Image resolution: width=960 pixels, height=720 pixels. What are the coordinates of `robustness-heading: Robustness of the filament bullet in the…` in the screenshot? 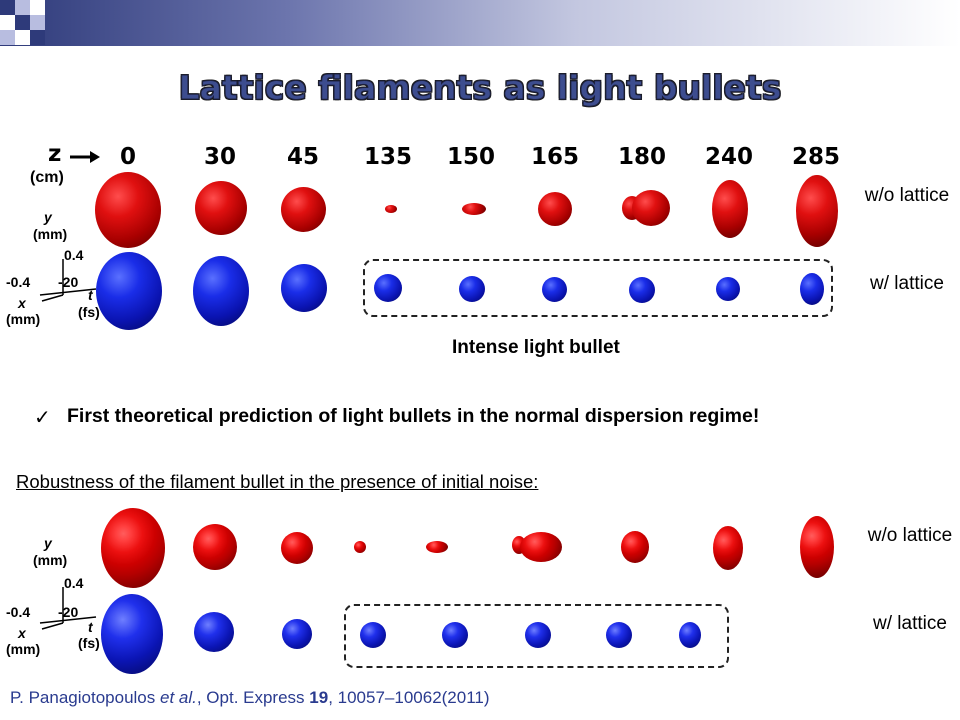 It's located at (277, 481).